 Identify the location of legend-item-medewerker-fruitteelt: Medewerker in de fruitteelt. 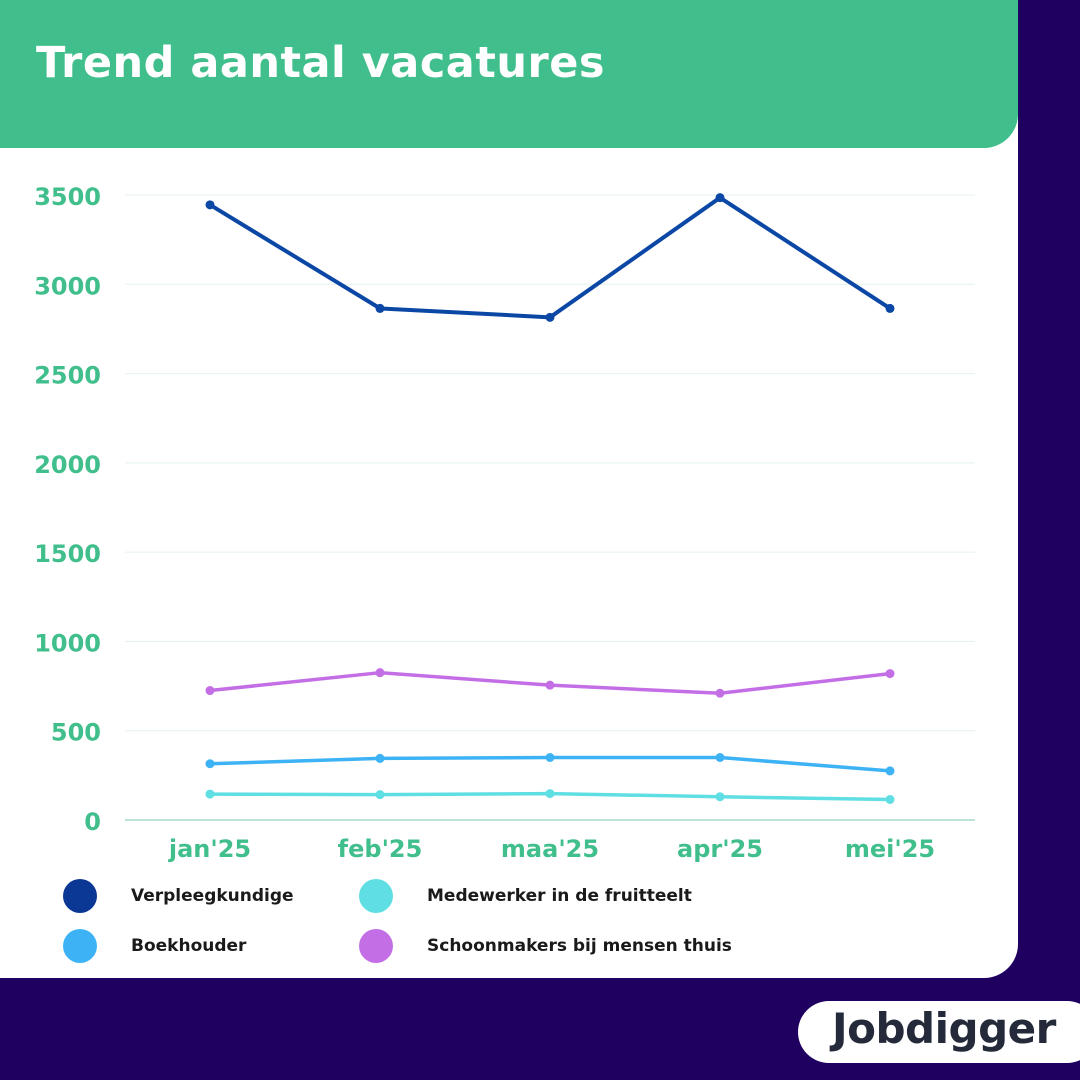
(525, 896).